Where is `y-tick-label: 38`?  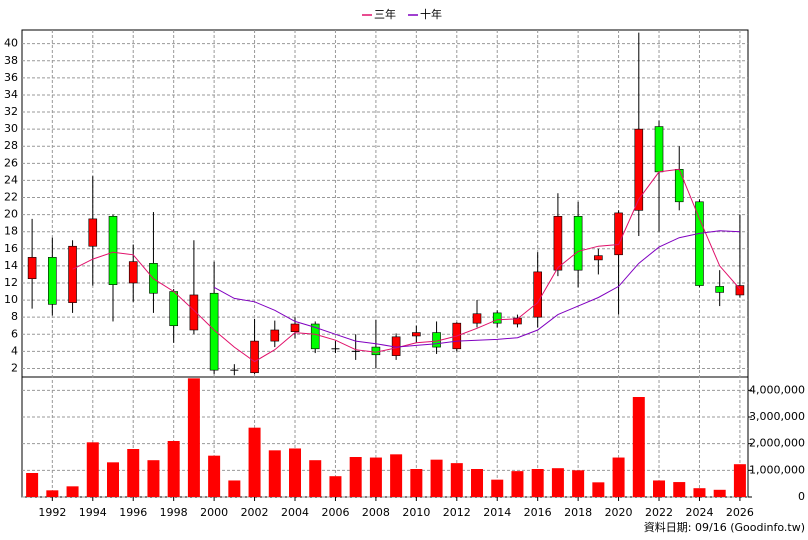 y-tick-label: 38 is located at coordinates (11, 60).